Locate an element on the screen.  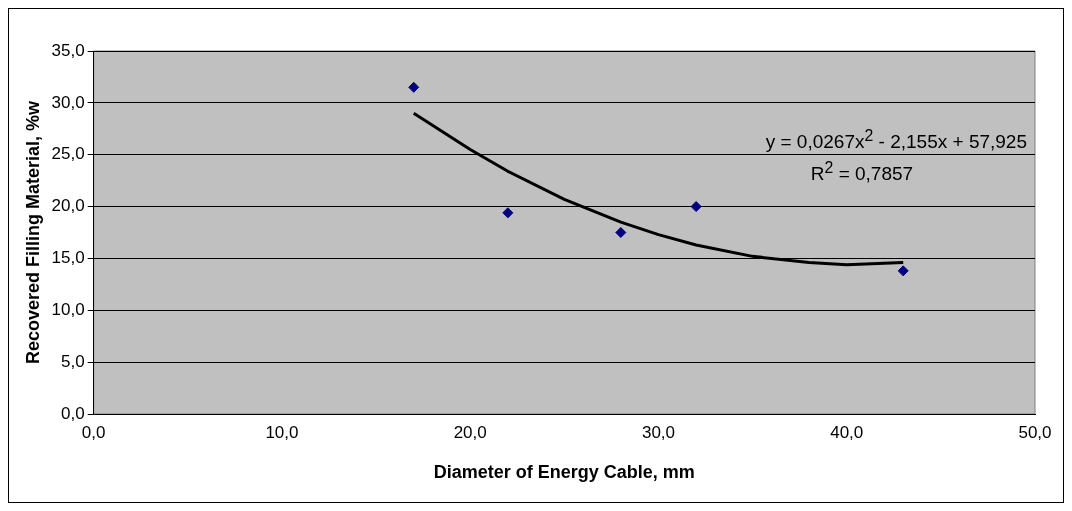
x-tick-label: 20,0 is located at coordinates (470, 432).